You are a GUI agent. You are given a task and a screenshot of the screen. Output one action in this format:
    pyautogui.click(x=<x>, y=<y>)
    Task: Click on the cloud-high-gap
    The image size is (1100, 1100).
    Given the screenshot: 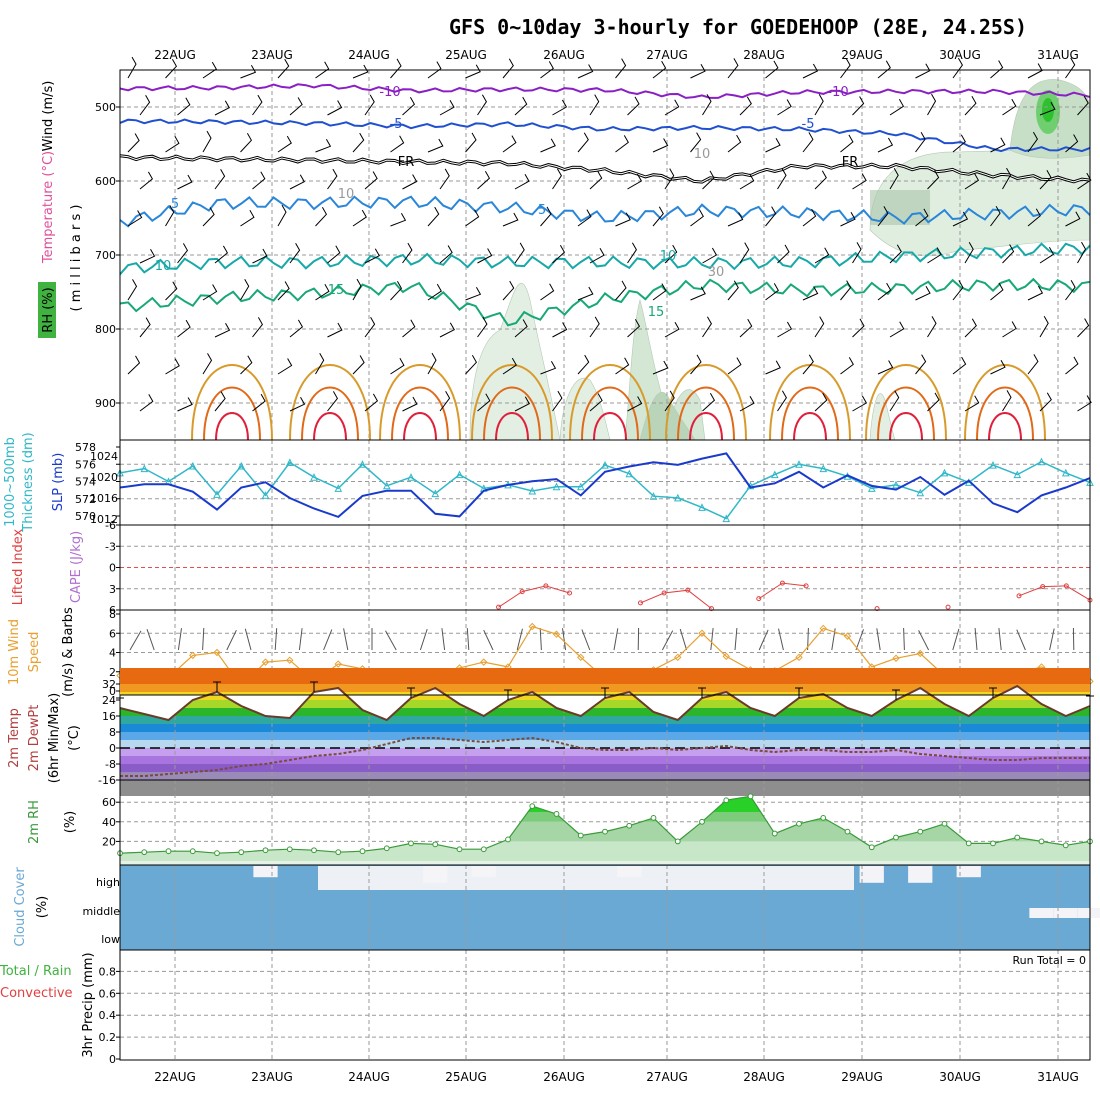 What is the action you would take?
    pyautogui.click(x=871, y=874)
    